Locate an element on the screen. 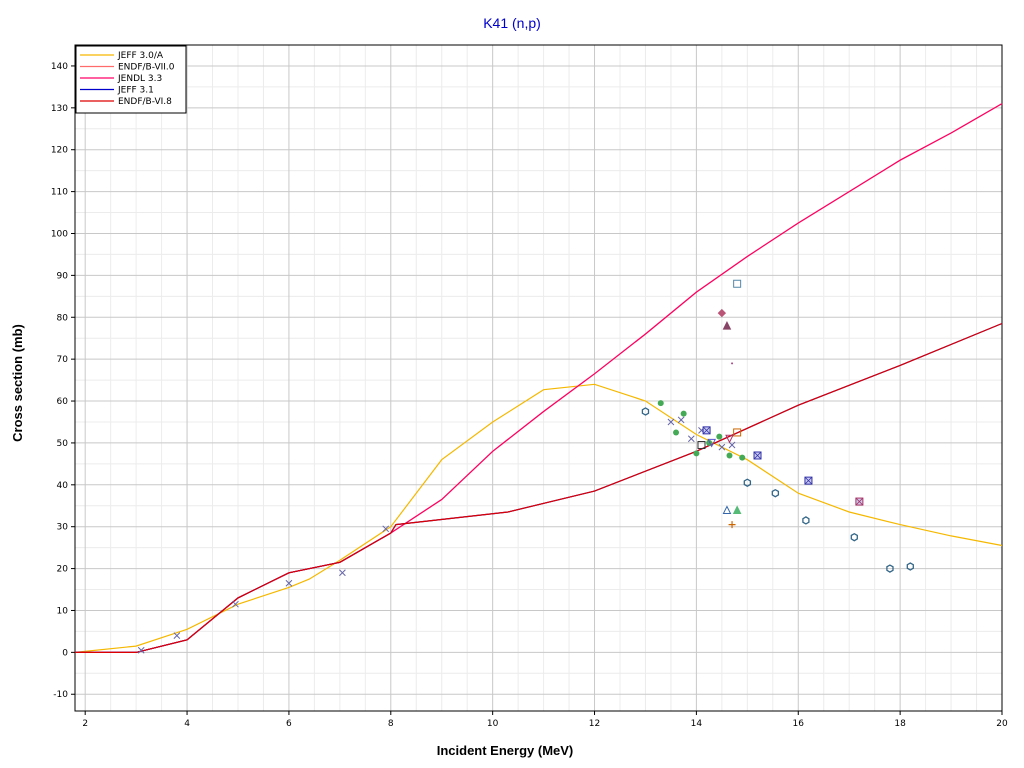 The height and width of the screenshot is (768, 1024). y-tick-label: 130 is located at coordinates (59, 109).